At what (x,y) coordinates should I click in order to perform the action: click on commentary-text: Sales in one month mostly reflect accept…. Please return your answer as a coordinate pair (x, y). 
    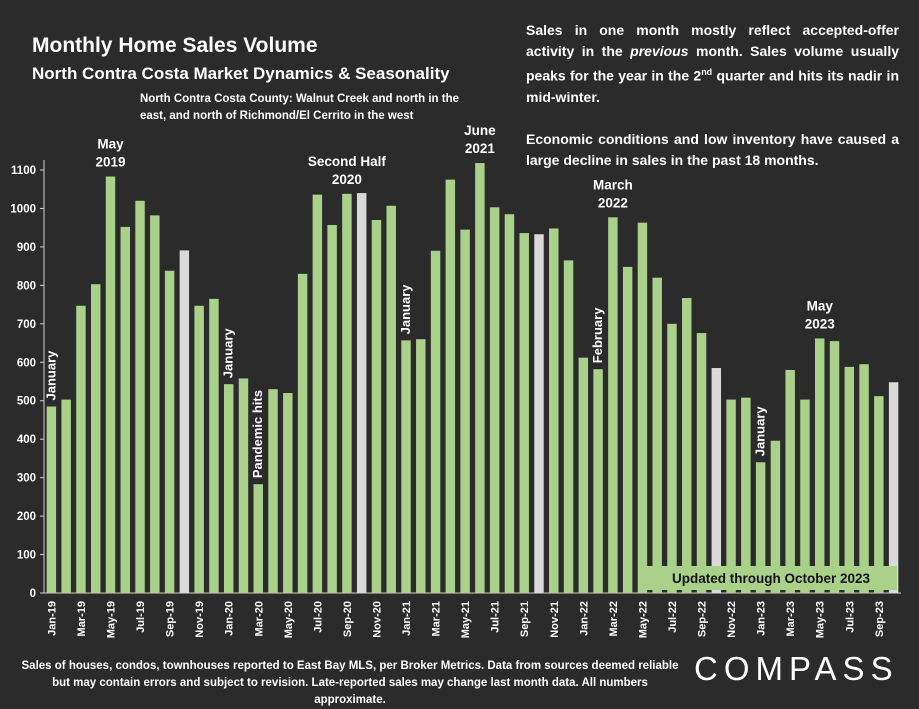
    Looking at the image, I should click on (712, 40).